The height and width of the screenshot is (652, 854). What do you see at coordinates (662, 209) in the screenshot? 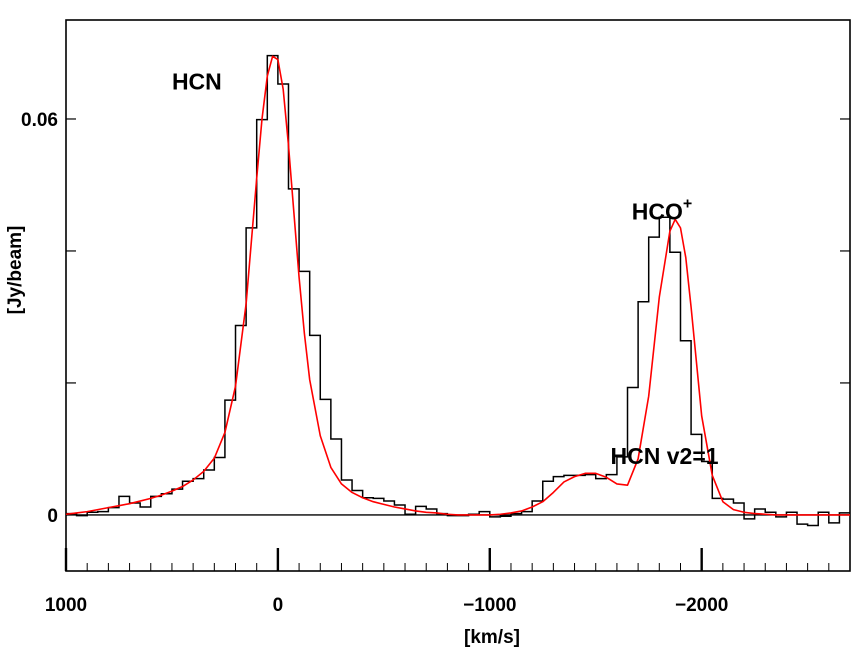
I see `line-annotation: HCO+` at bounding box center [662, 209].